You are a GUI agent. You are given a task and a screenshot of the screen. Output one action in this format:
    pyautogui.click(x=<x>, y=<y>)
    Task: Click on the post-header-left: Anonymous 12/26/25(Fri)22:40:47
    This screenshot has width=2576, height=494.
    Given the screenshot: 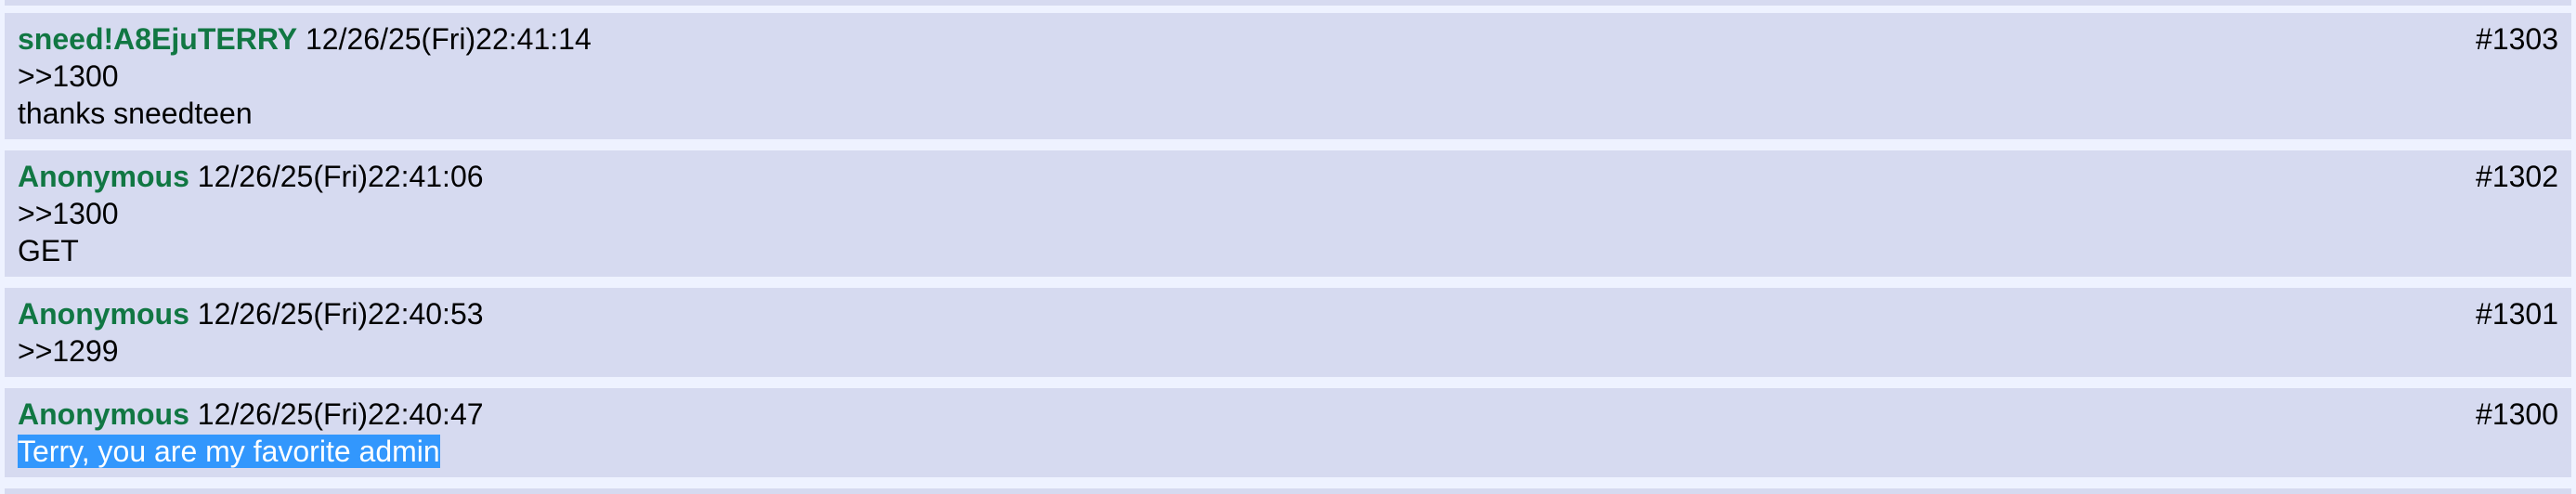 What is the action you would take?
    pyautogui.click(x=251, y=414)
    